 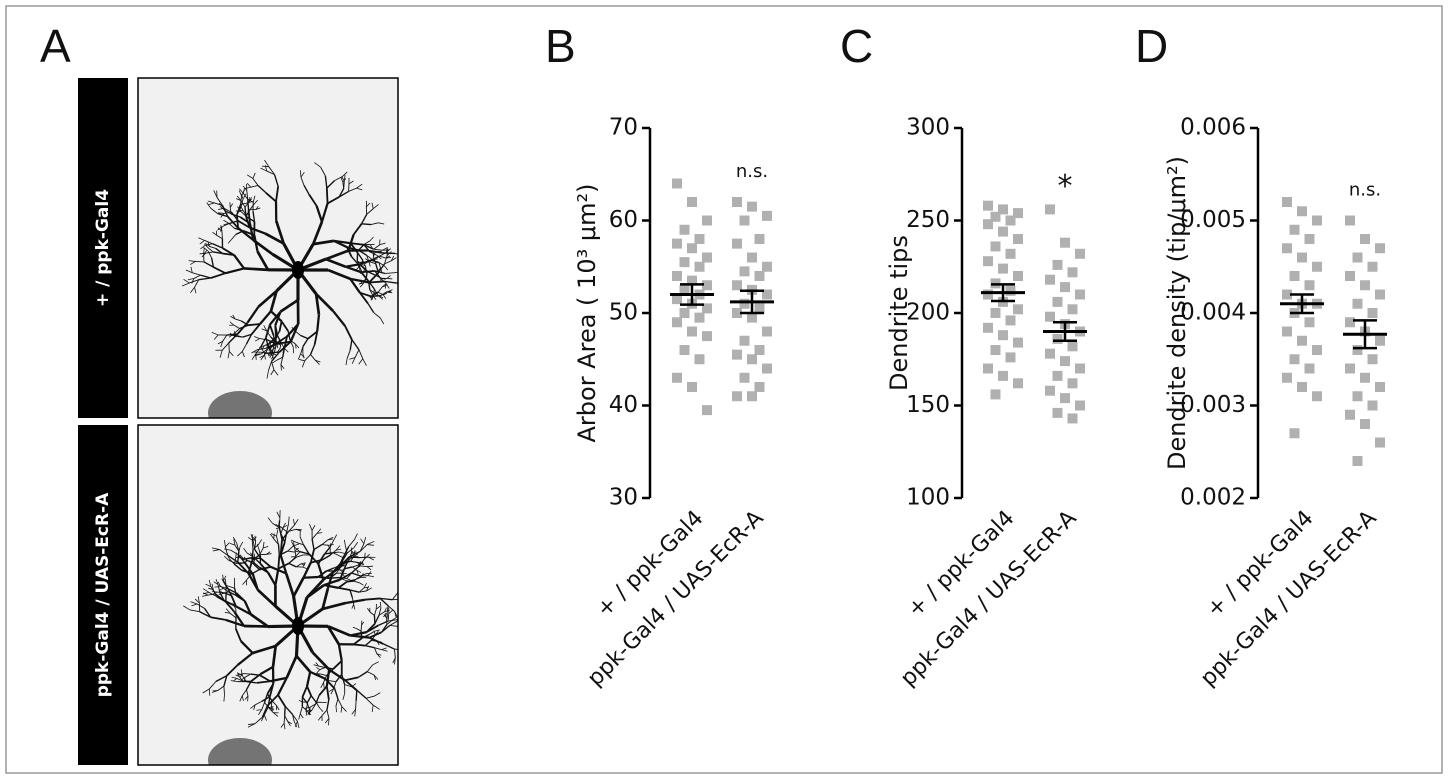 What do you see at coordinates (298, 626) in the screenshot?
I see `soma` at bounding box center [298, 626].